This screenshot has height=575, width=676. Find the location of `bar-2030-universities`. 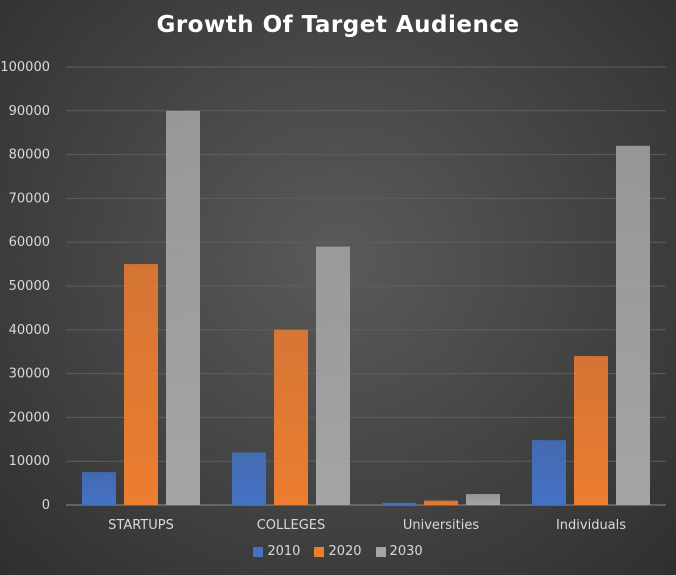

bar-2030-universities is located at coordinates (483, 499).